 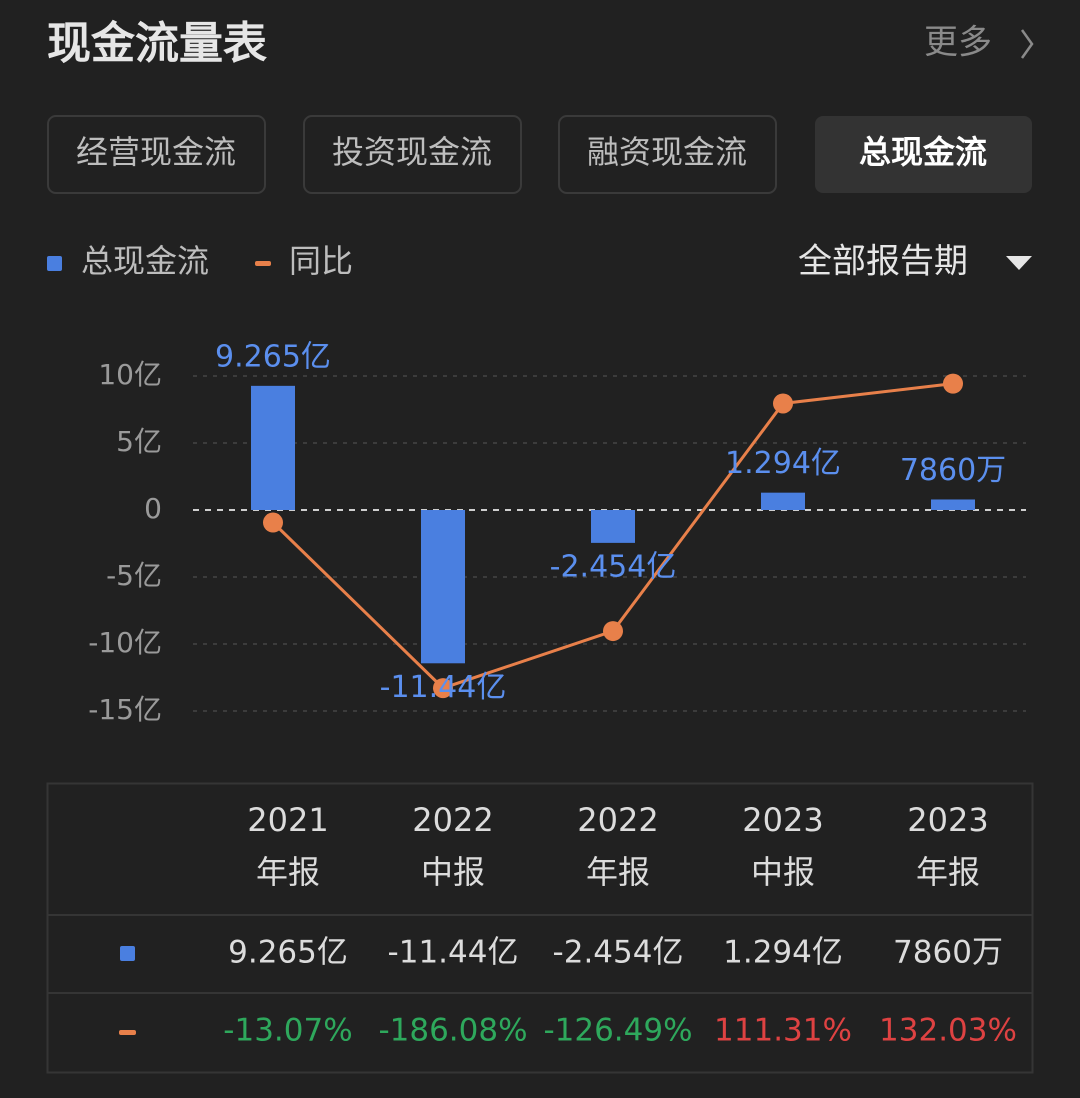 What do you see at coordinates (453, 953) in the screenshot?
I see `table-value: -11.44亿` at bounding box center [453, 953].